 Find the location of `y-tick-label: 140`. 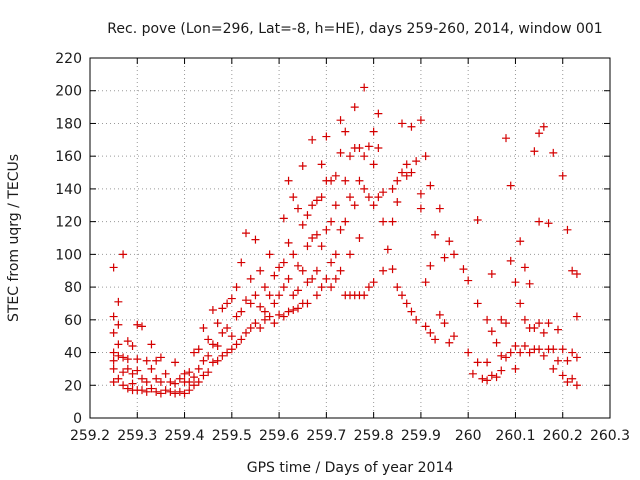

y-tick-label: 140 is located at coordinates (68, 190).